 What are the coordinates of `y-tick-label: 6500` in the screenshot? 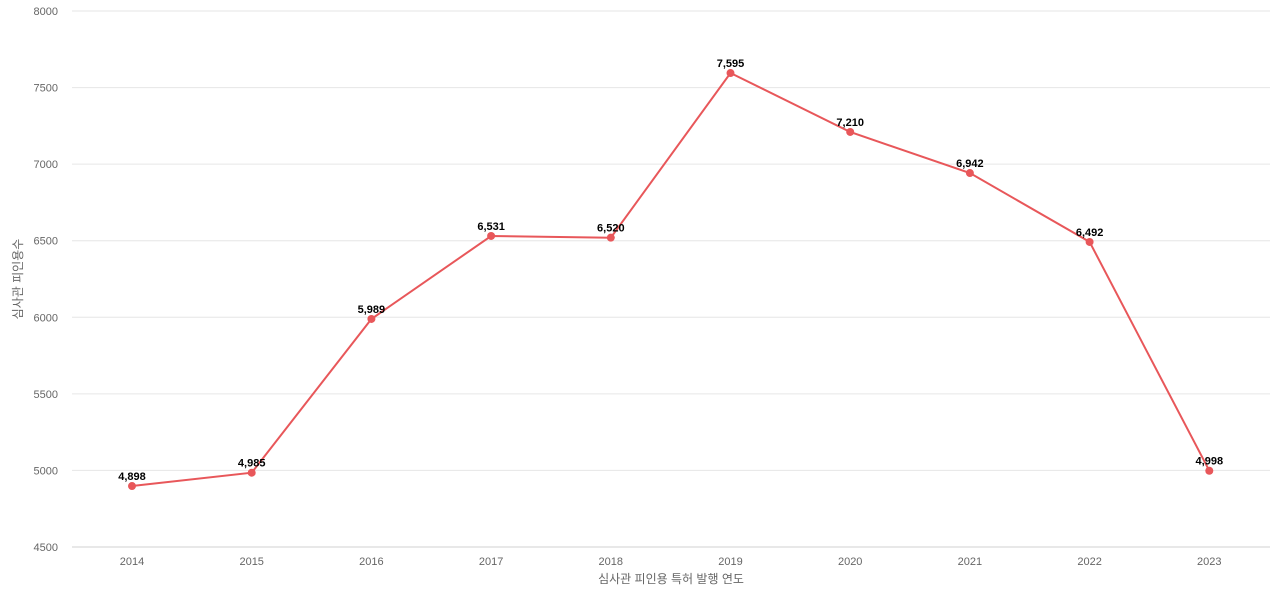 It's located at (46, 242).